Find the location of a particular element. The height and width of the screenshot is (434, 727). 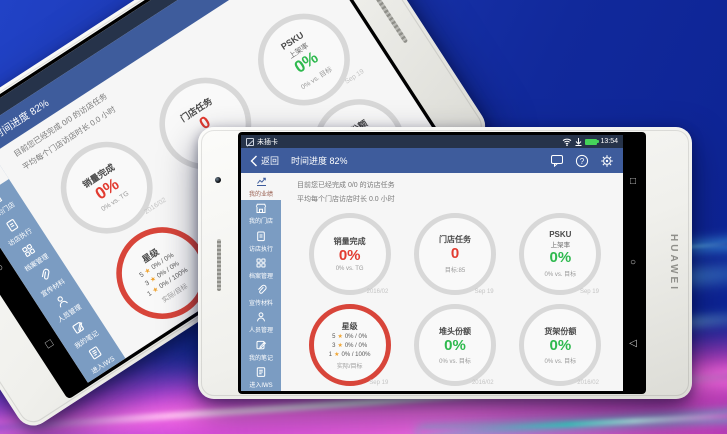

metric-circle: 堆头份额 0% 0% vs. 目标 is located at coordinates (454, 345).